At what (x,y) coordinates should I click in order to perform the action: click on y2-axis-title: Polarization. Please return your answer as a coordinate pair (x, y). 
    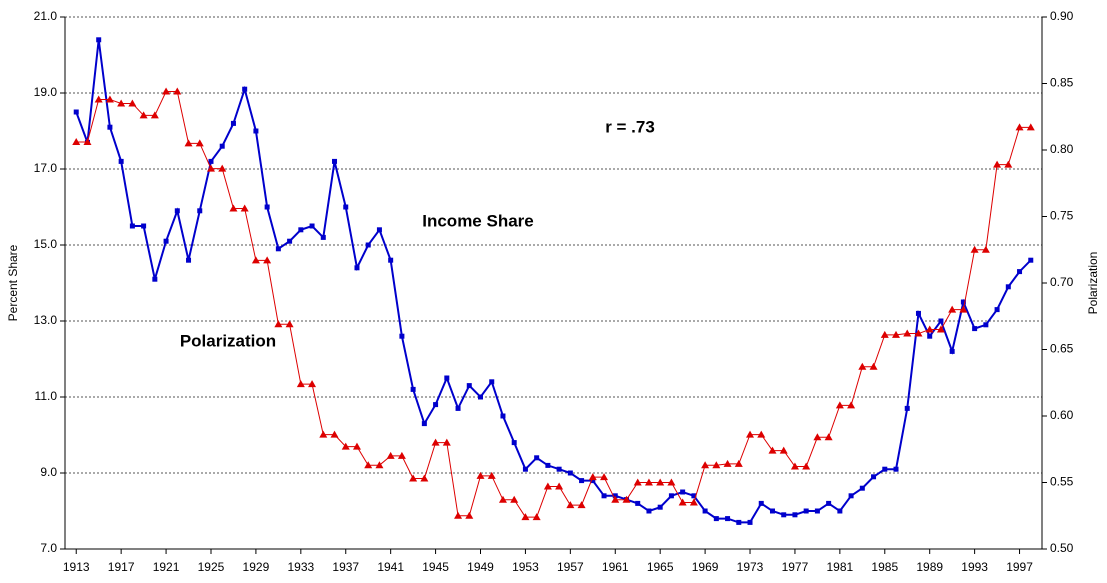
    Looking at the image, I should click on (1093, 283).